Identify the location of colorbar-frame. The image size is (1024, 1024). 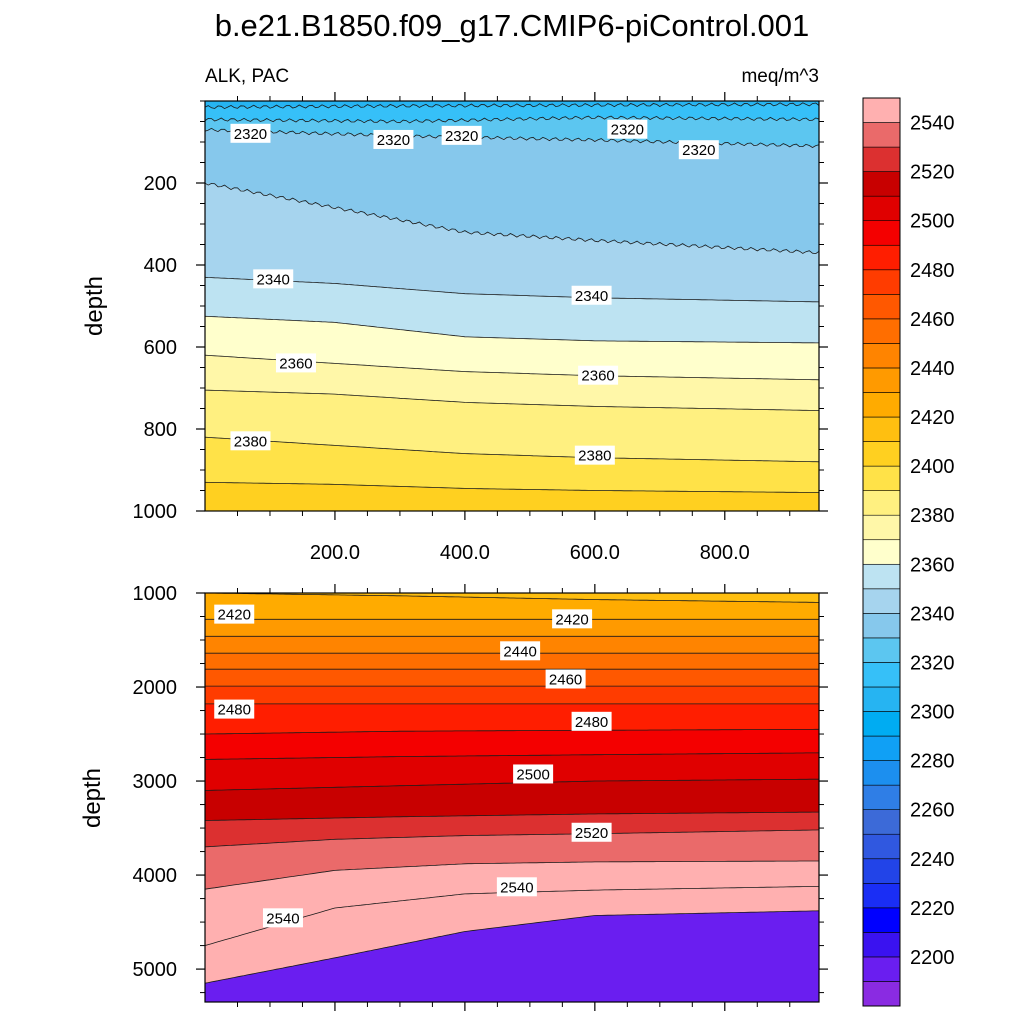
(881, 552).